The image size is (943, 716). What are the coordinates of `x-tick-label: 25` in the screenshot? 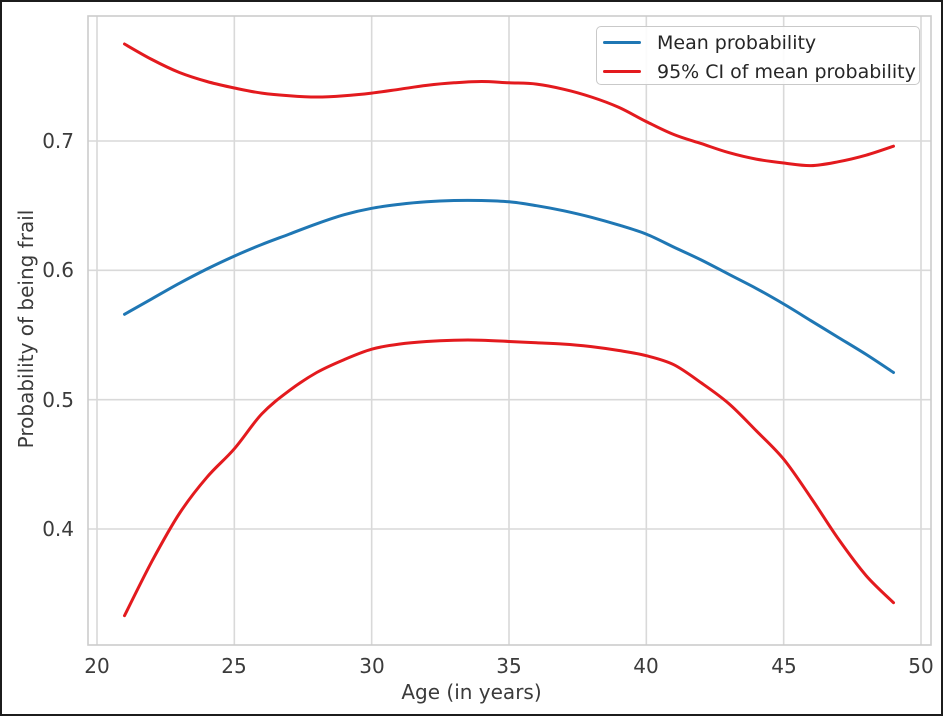 It's located at (234, 666).